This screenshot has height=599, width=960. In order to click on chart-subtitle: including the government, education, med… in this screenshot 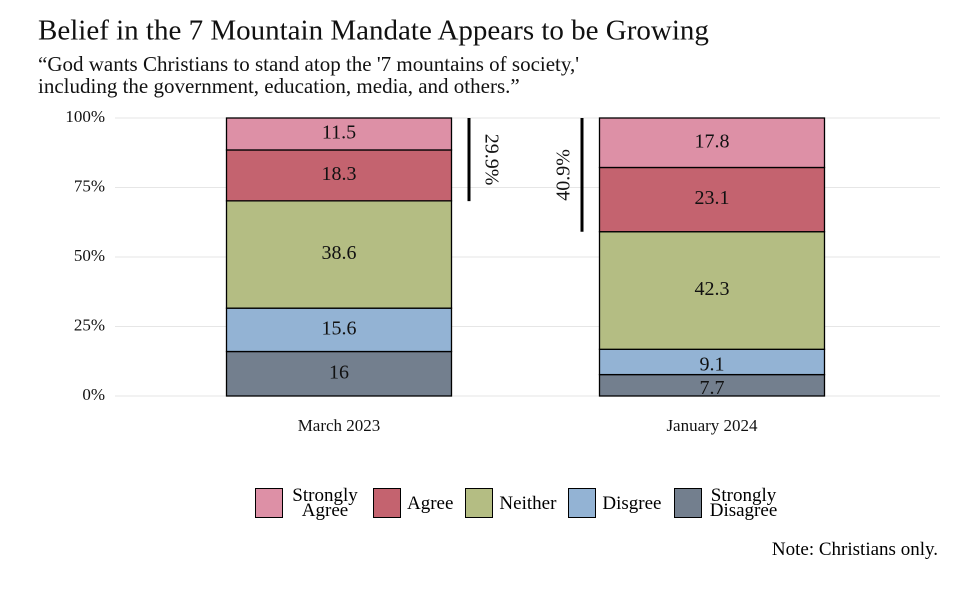, I will do `click(279, 86)`.